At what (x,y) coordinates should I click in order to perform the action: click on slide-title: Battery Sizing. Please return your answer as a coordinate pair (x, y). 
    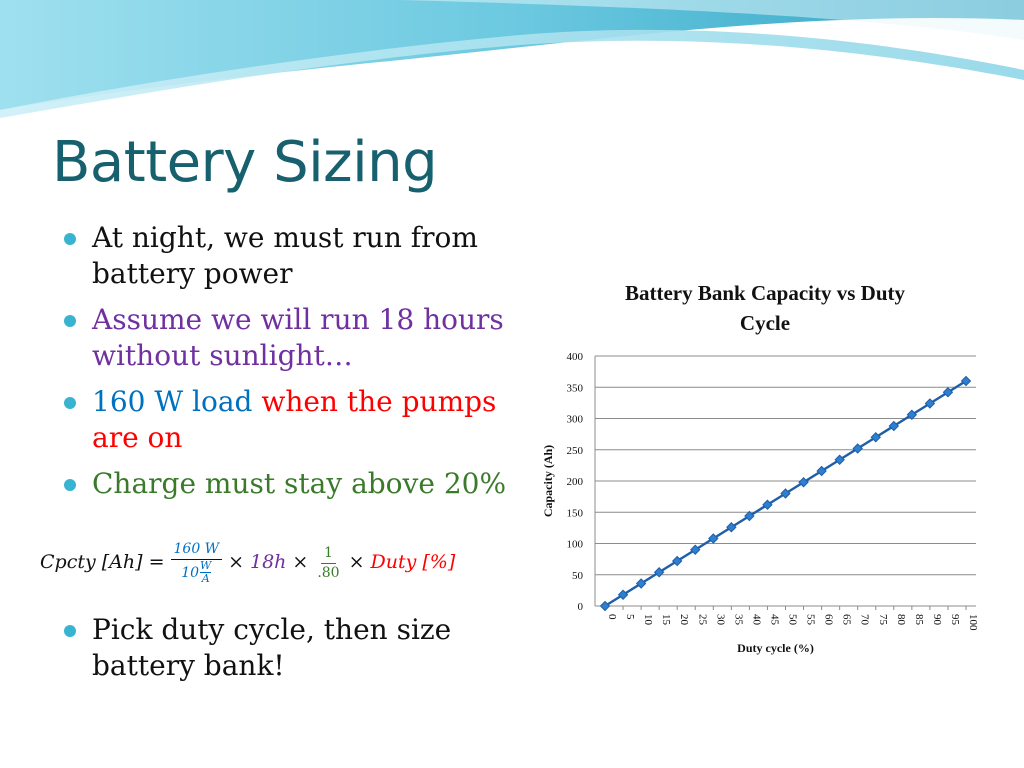
    Looking at the image, I should click on (245, 162).